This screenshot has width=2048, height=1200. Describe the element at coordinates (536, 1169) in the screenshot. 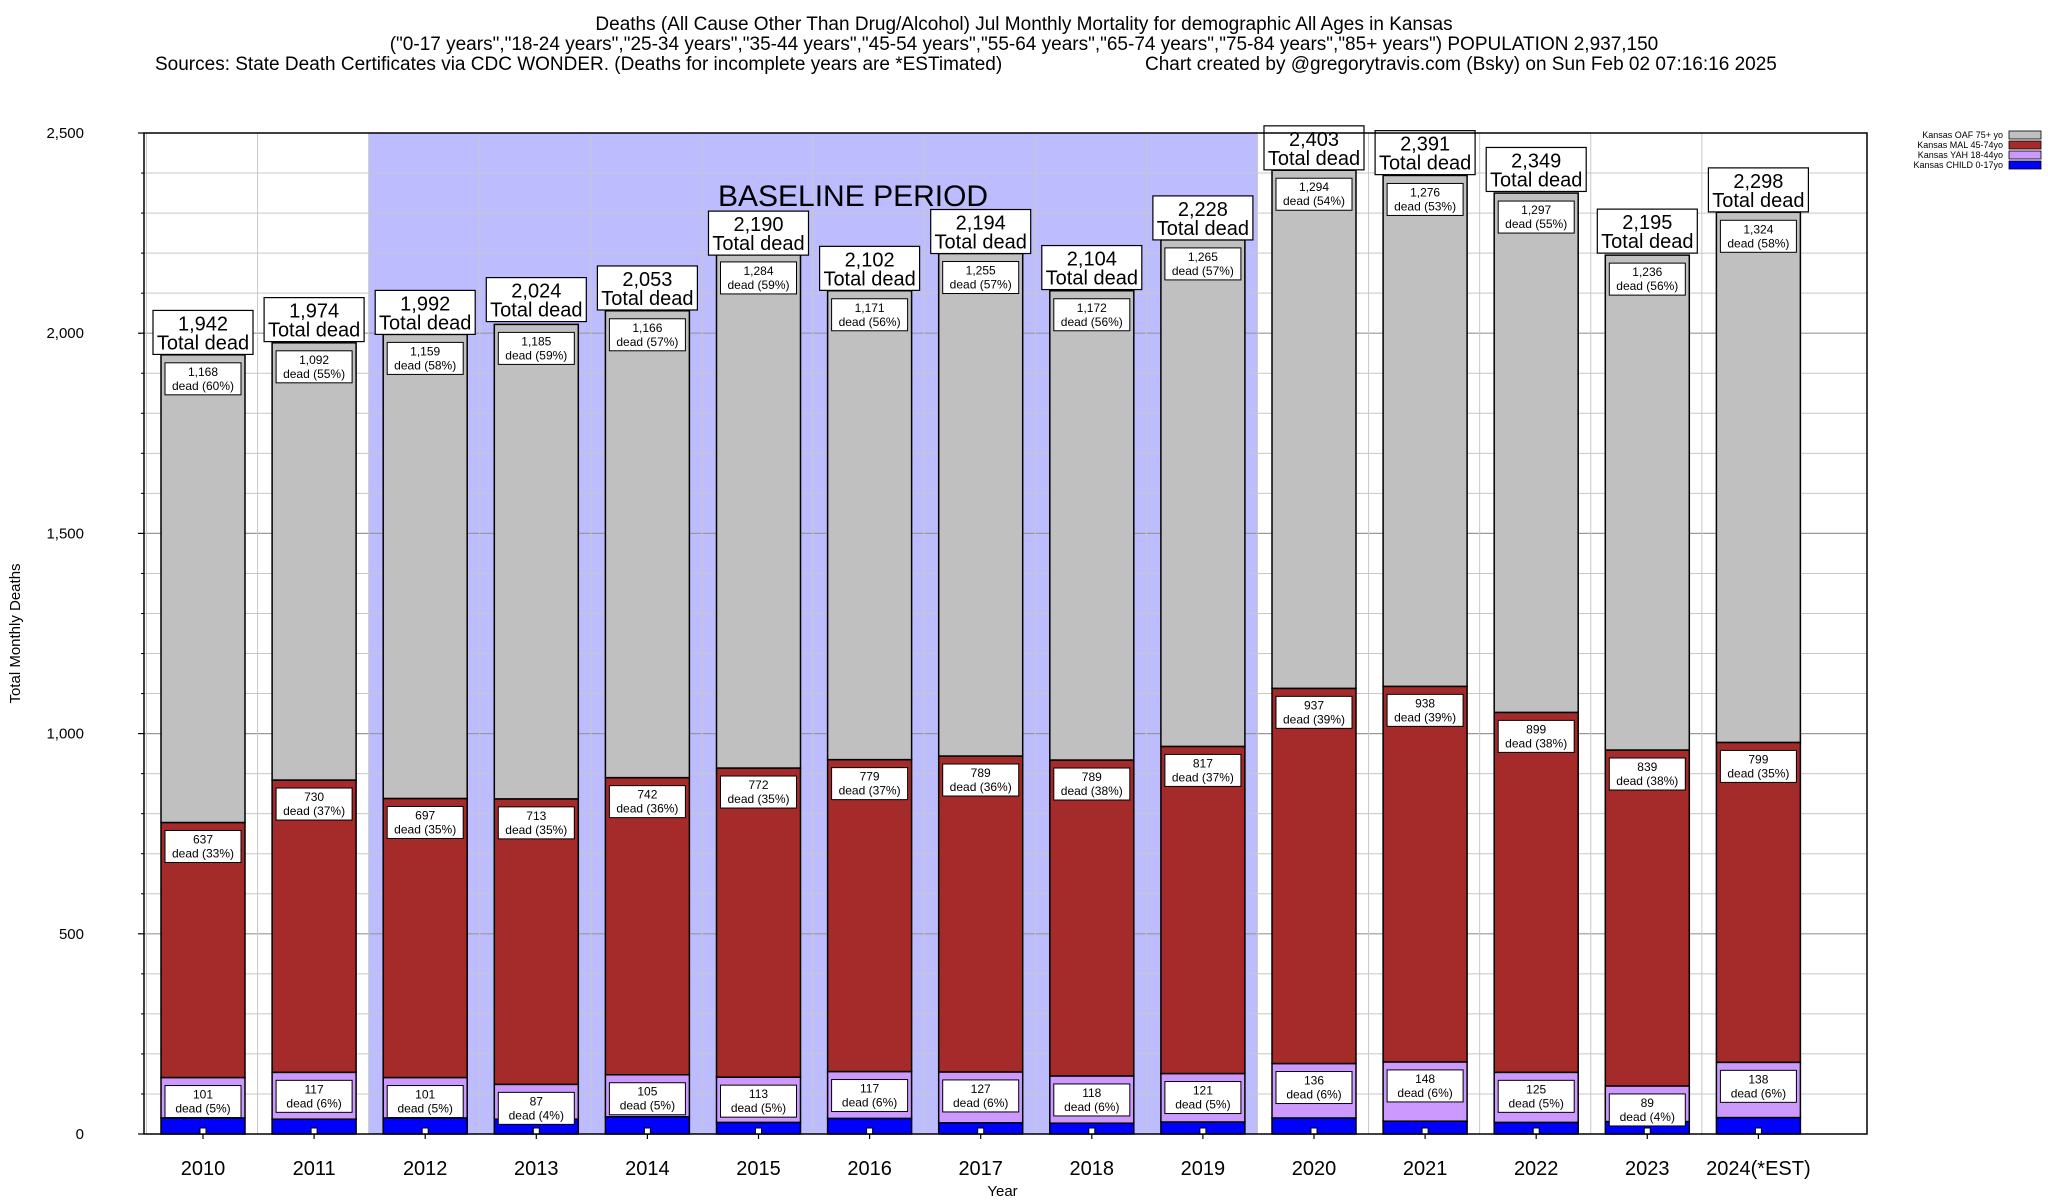

I see `x-tick-label: 2013` at that location.